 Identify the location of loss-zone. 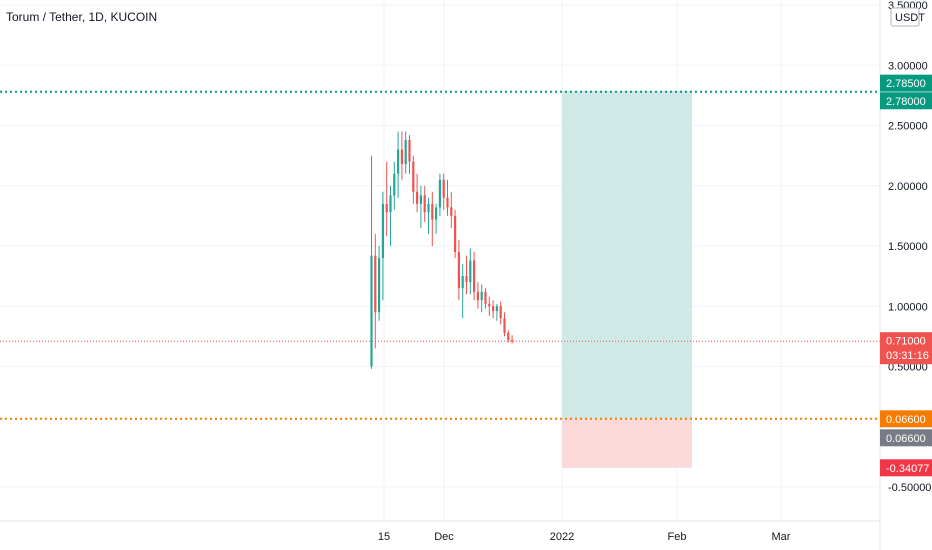
(627, 443).